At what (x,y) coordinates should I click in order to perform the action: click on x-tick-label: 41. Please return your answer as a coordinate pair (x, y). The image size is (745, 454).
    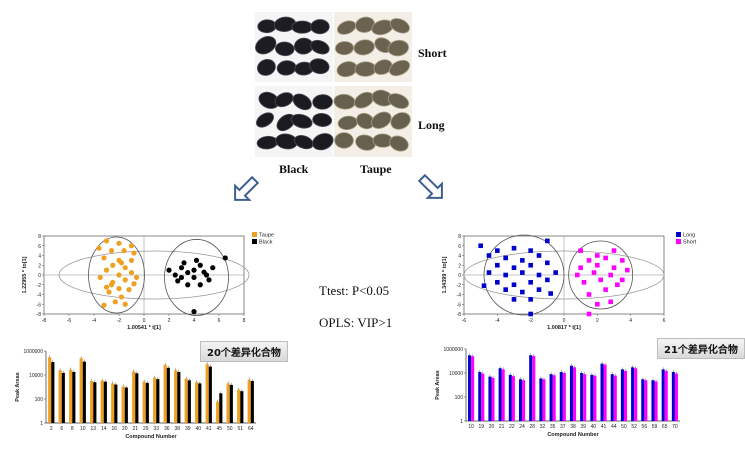
    Looking at the image, I should click on (209, 429).